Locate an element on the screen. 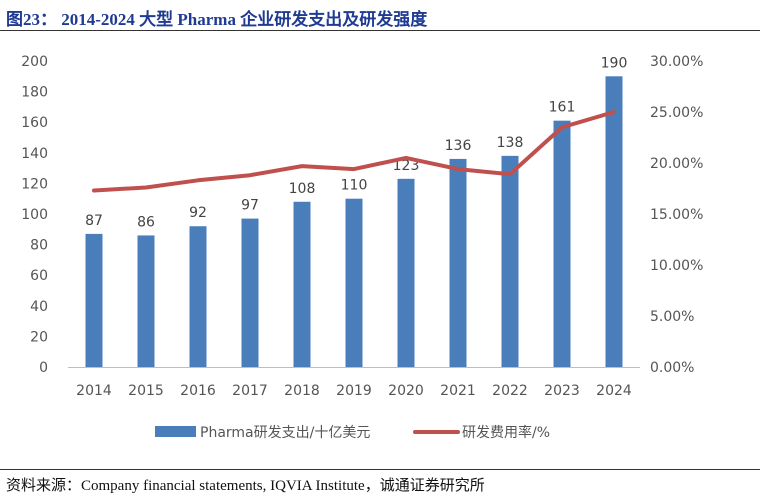 The width and height of the screenshot is (760, 500). right-y-tick-30: 30.00% is located at coordinates (676, 62).